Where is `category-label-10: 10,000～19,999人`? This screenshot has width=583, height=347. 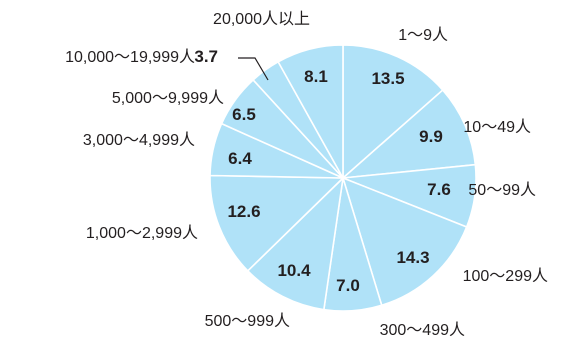
category-label-10: 10,000～19,999人 is located at coordinates (130, 57).